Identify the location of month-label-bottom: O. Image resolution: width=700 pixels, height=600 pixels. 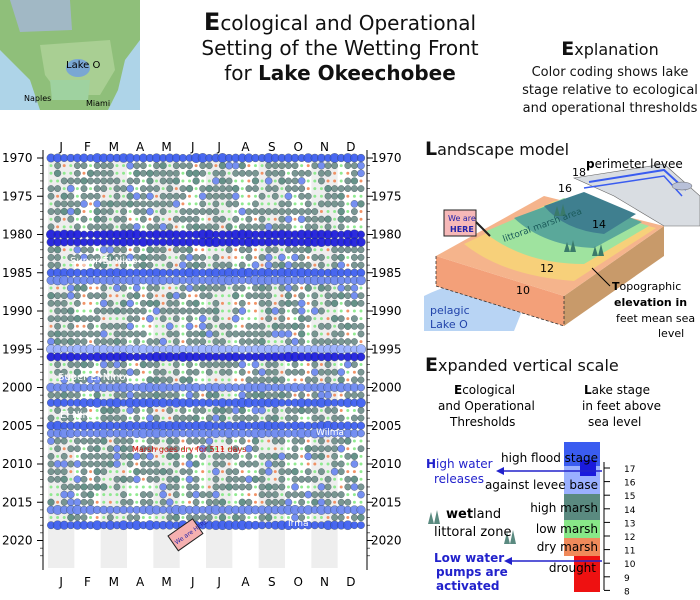
(297, 582).